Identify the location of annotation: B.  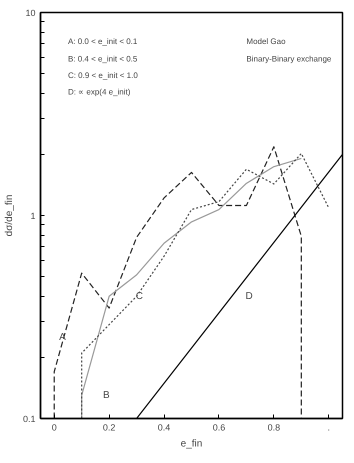
(106, 395).